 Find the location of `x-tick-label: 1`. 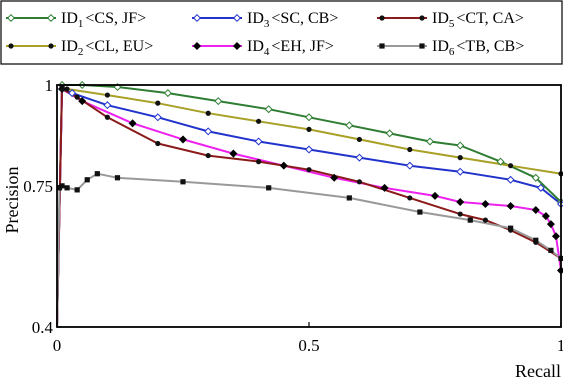

x-tick-label: 1 is located at coordinates (560, 345).